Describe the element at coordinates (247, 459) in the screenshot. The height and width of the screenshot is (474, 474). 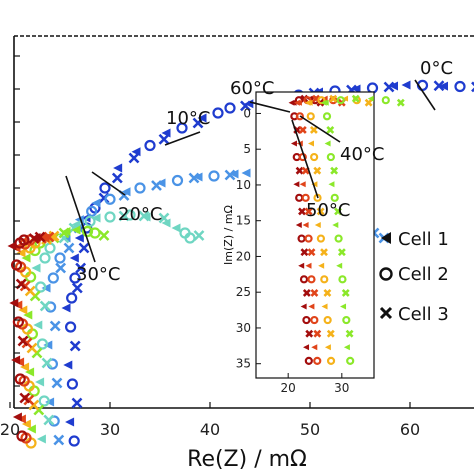
I see `x-axis-title: Re(Z) / mΩ` at that location.